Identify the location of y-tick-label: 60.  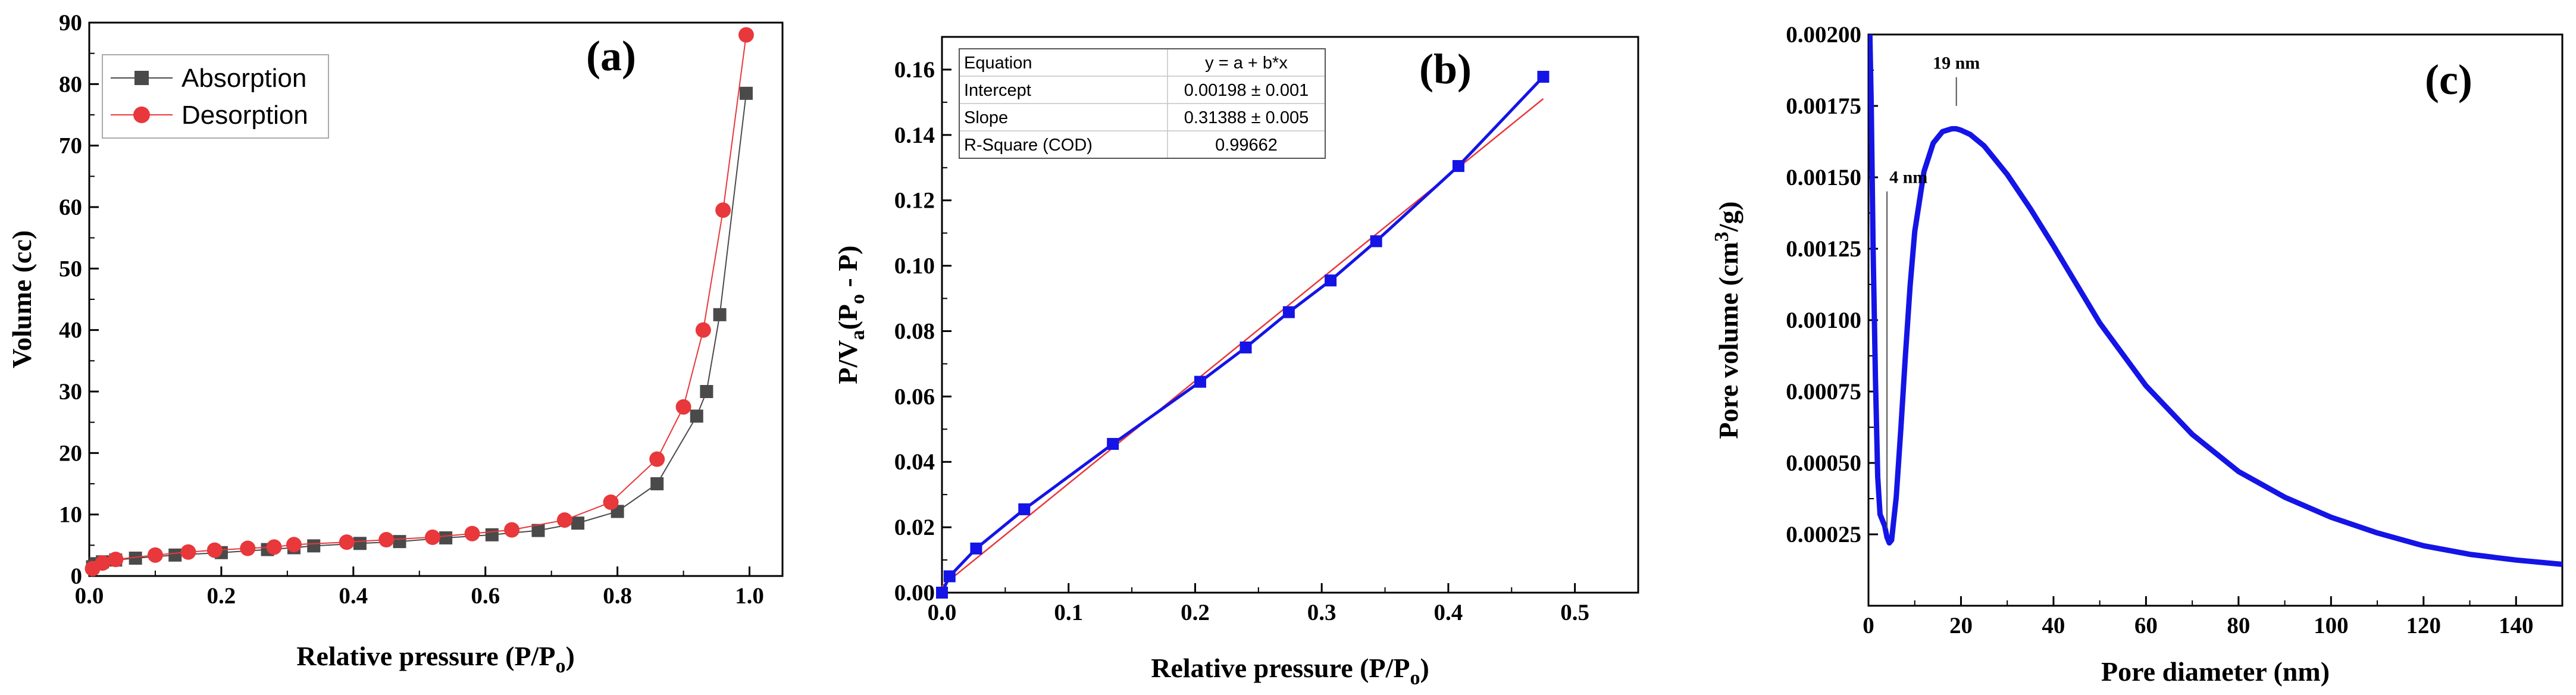
(70, 207).